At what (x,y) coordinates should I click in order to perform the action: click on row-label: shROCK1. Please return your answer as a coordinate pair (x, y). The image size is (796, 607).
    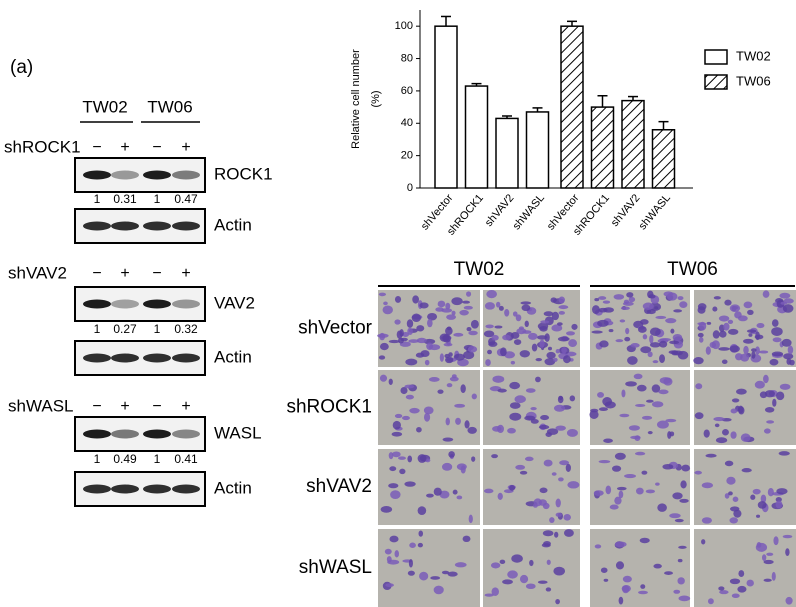
    Looking at the image, I should click on (329, 407).